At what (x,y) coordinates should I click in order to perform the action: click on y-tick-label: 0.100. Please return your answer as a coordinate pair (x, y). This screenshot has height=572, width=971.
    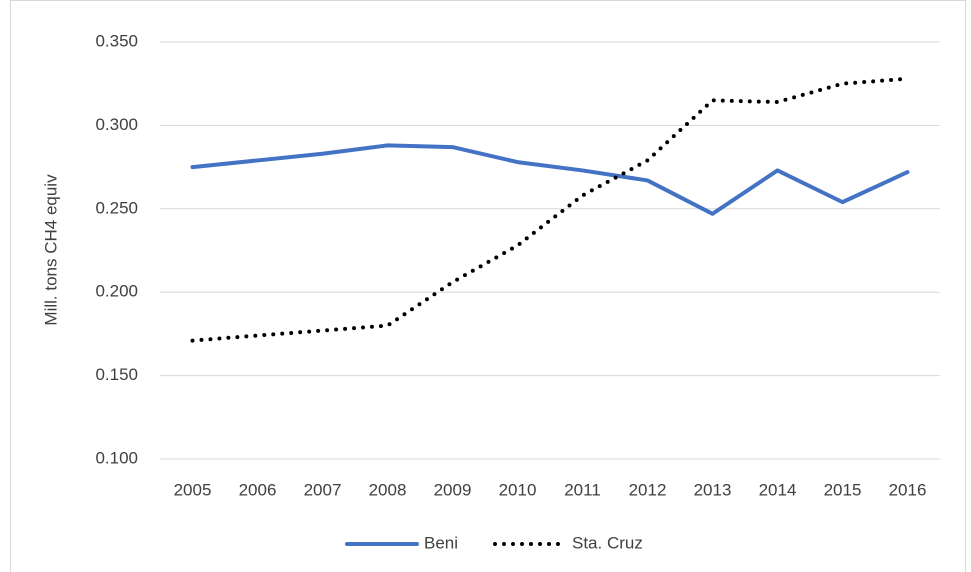
    Looking at the image, I should click on (116, 457).